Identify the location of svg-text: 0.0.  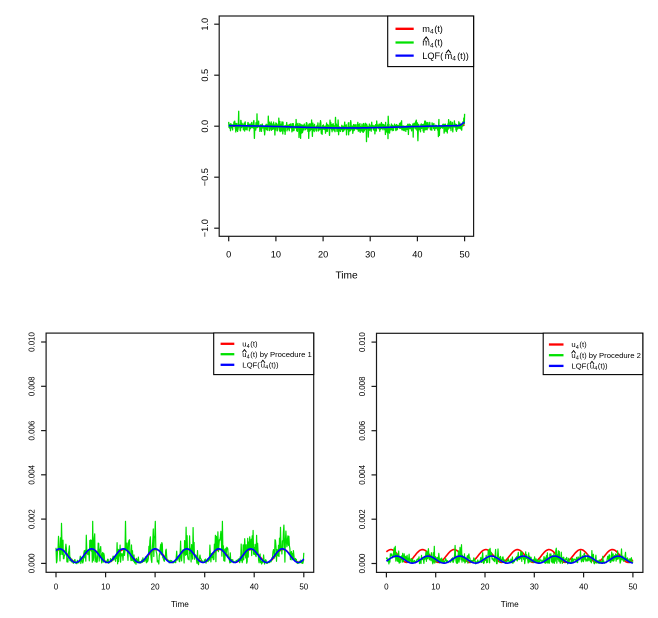
(205, 126).